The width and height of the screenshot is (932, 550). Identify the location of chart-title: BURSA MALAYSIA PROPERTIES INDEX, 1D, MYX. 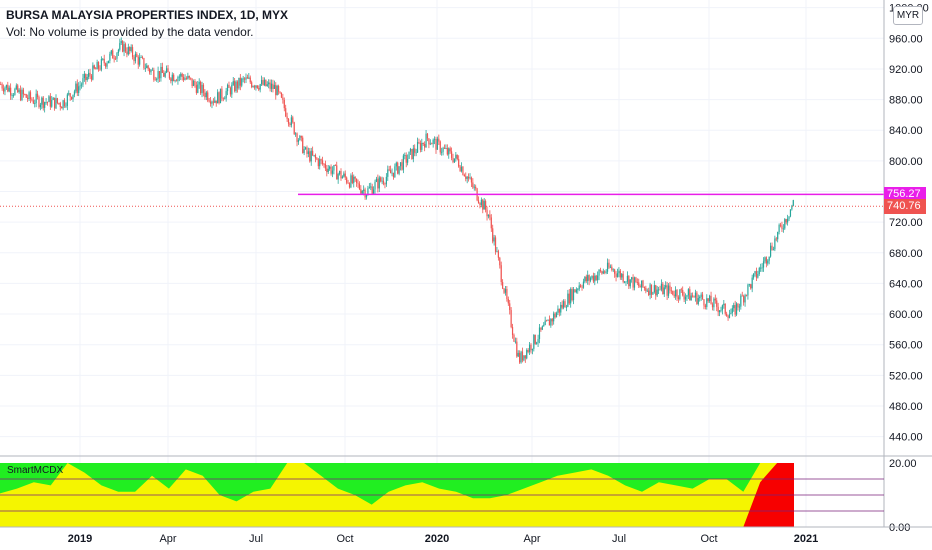
(147, 15).